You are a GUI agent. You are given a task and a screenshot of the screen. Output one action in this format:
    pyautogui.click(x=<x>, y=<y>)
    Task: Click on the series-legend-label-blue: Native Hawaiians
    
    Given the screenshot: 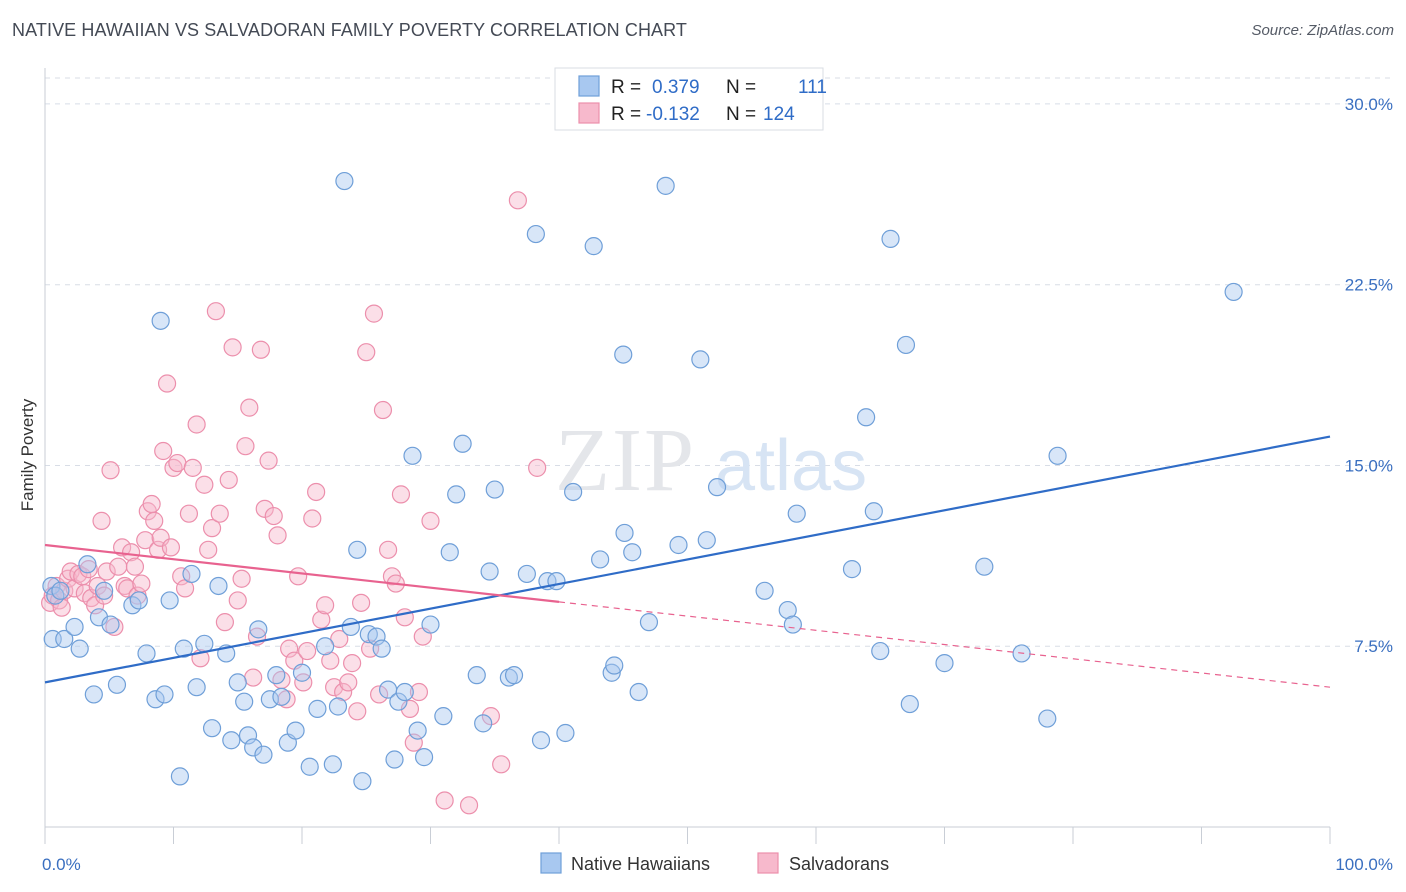 What is the action you would take?
    pyautogui.click(x=640, y=864)
    